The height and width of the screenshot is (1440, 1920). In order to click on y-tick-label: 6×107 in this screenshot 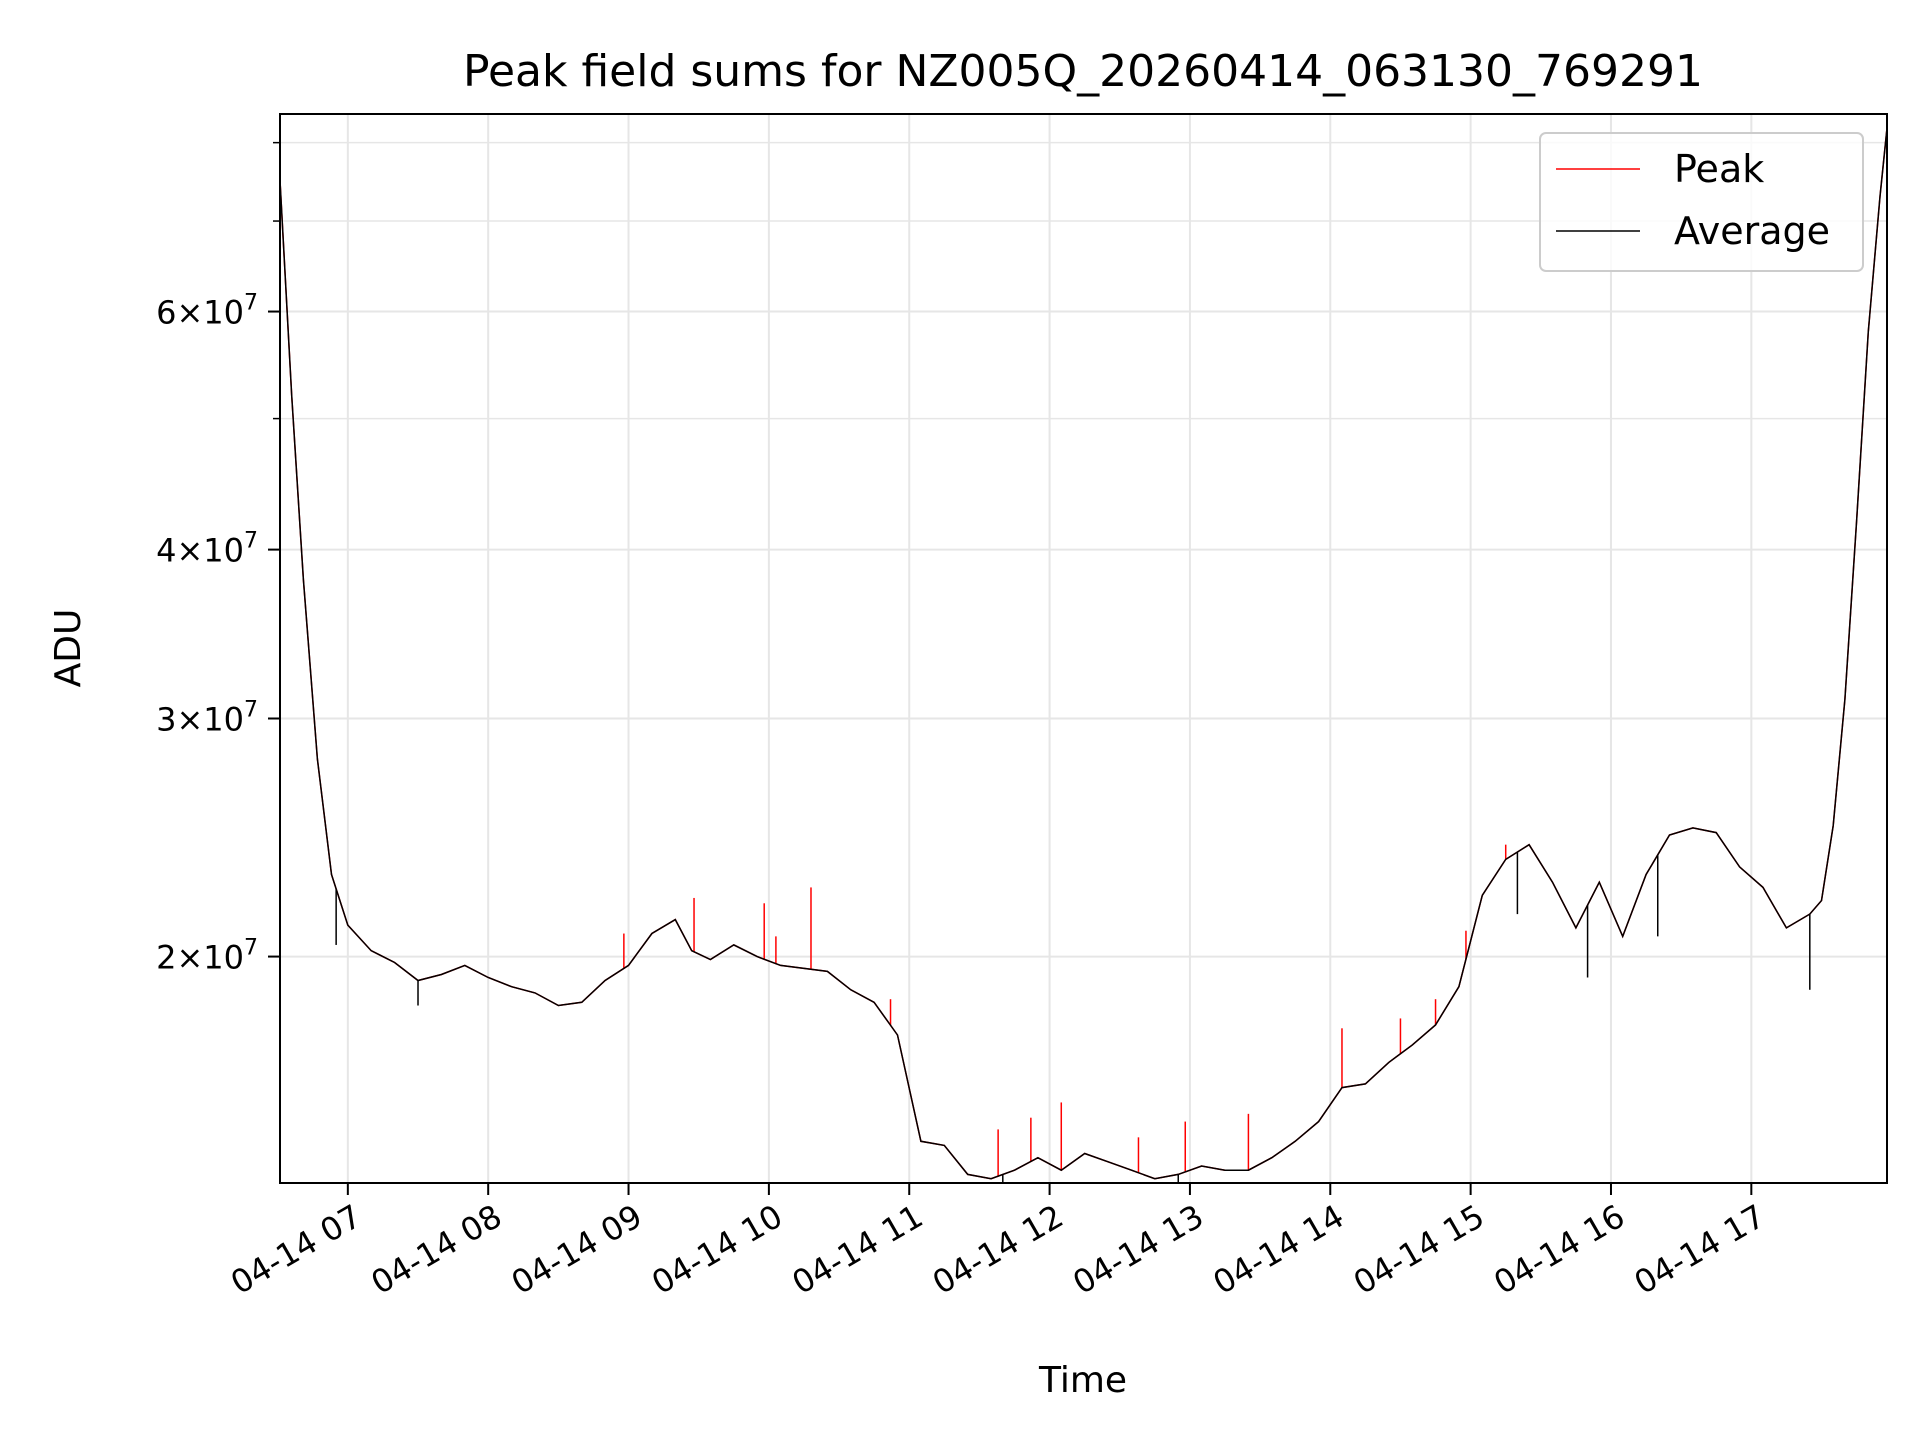, I will do `click(207, 311)`.